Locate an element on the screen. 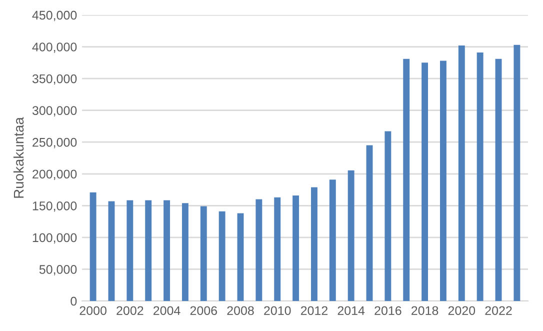  y-tick-label: 450,000 is located at coordinates (54, 16).